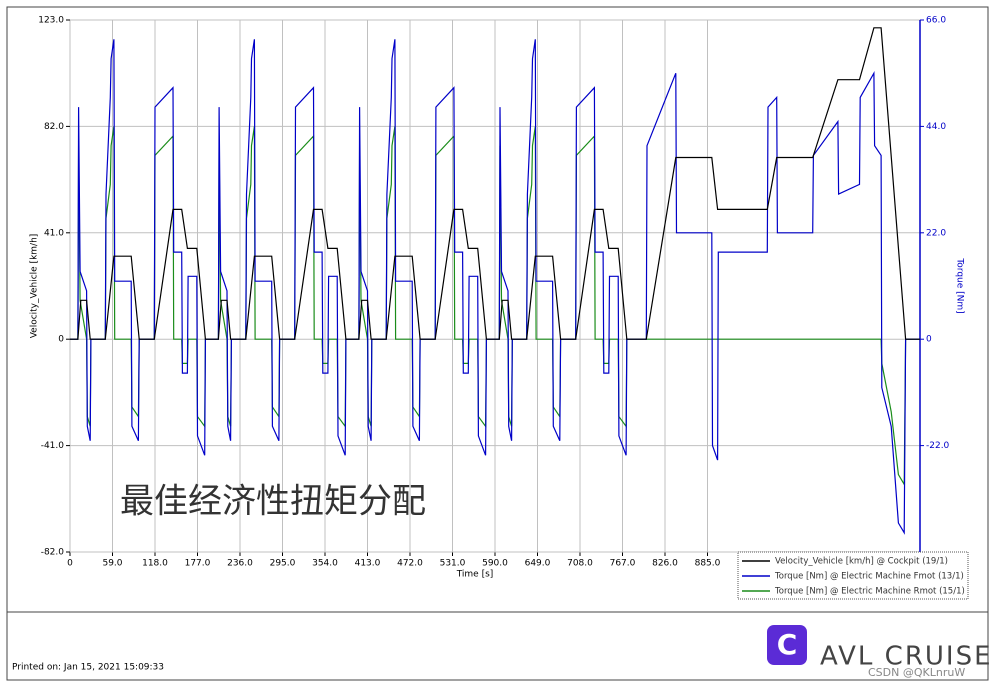  I want to click on y2-tick-label: 22.0, so click(936, 233).